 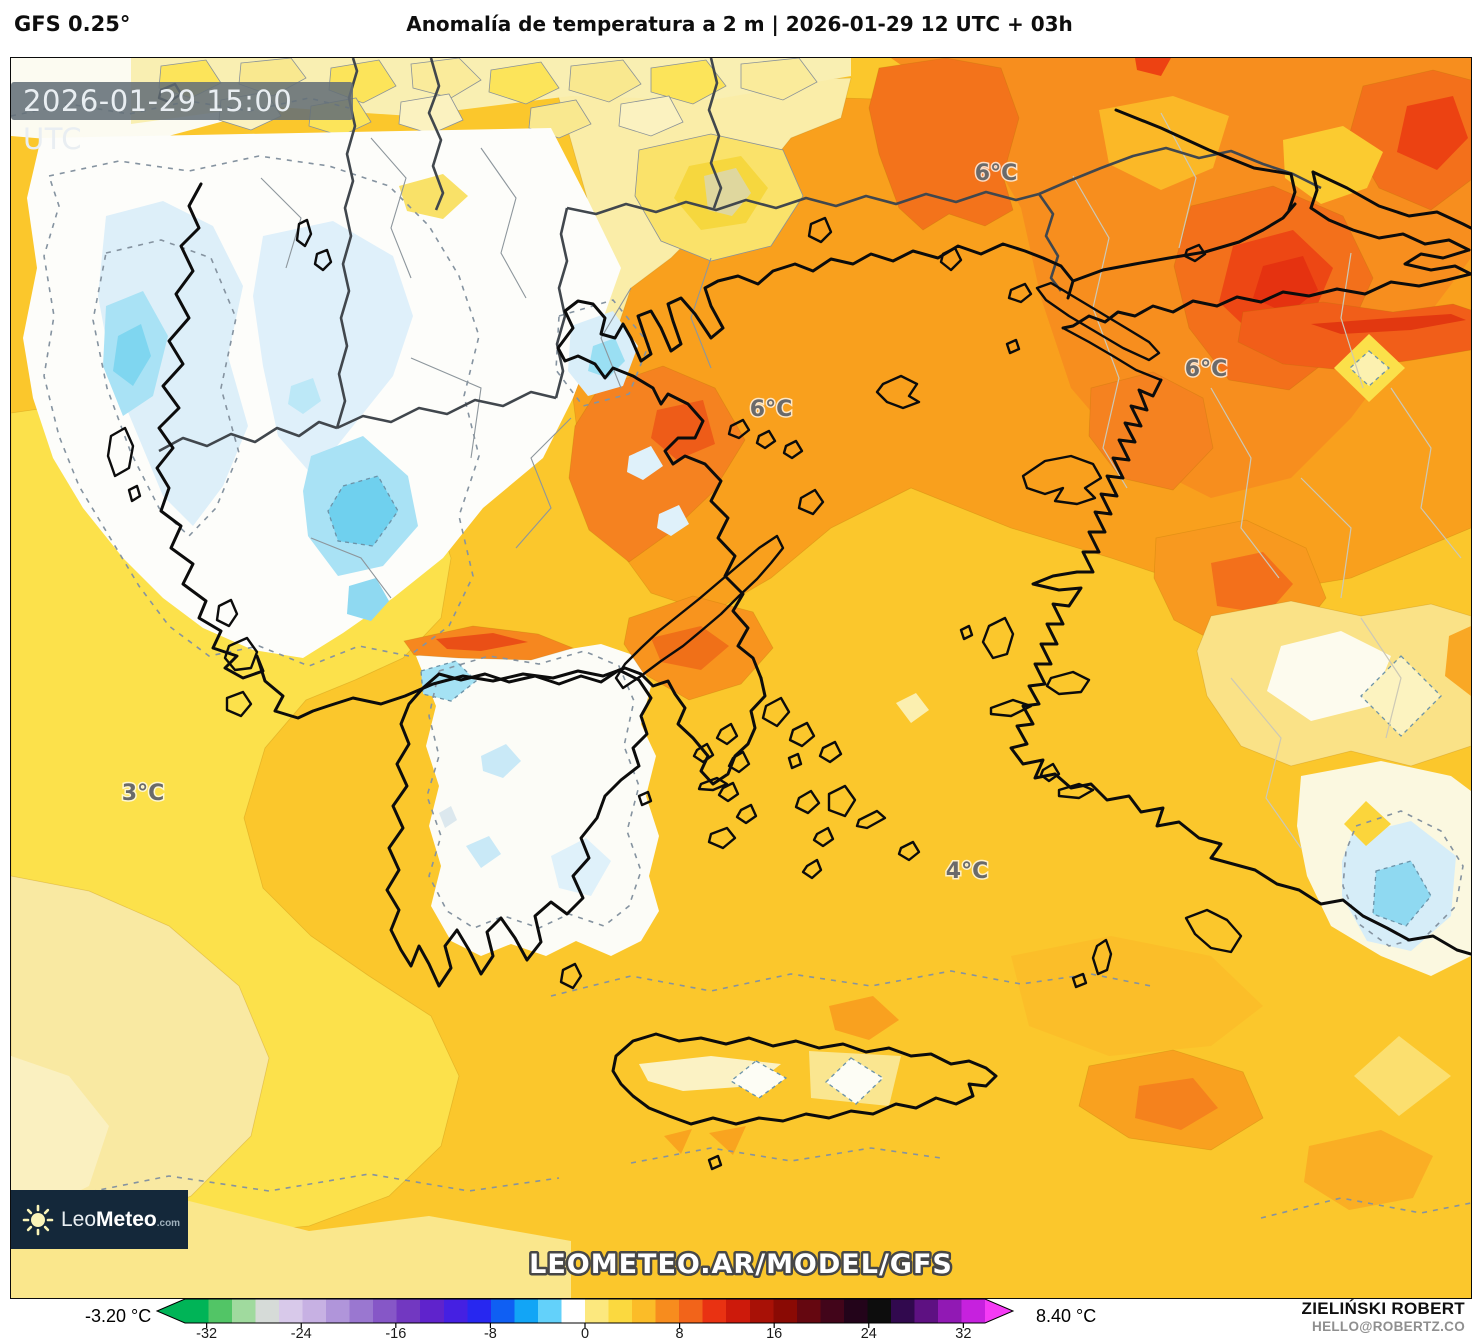 I want to click on legend-max-label: 8.40 °C, so click(x=1066, y=1316).